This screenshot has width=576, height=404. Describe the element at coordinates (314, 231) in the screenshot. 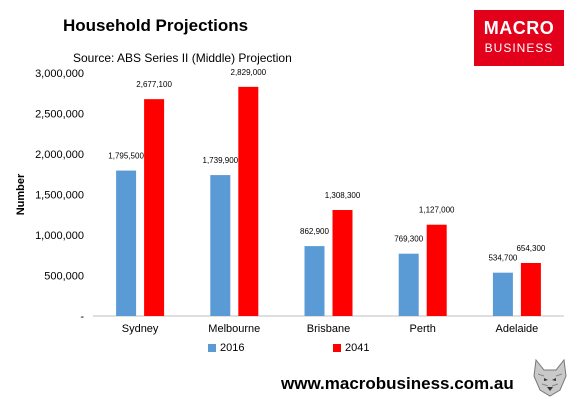

I see `data-label: 862,900` at that location.